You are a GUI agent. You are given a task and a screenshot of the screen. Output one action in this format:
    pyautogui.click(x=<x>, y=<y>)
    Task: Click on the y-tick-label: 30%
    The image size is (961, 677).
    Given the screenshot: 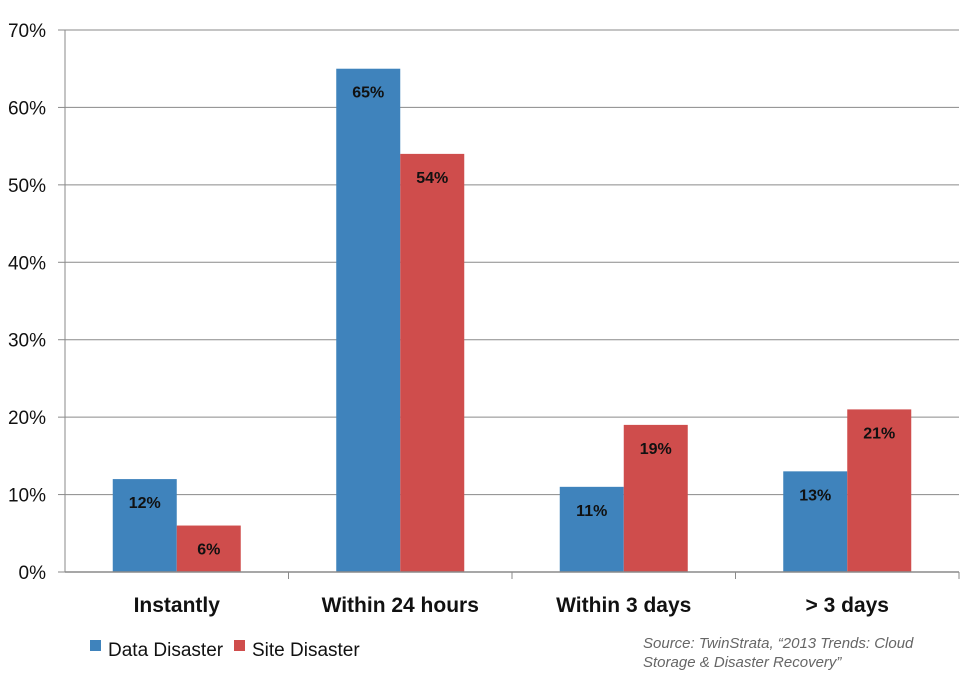 What is the action you would take?
    pyautogui.click(x=27, y=341)
    